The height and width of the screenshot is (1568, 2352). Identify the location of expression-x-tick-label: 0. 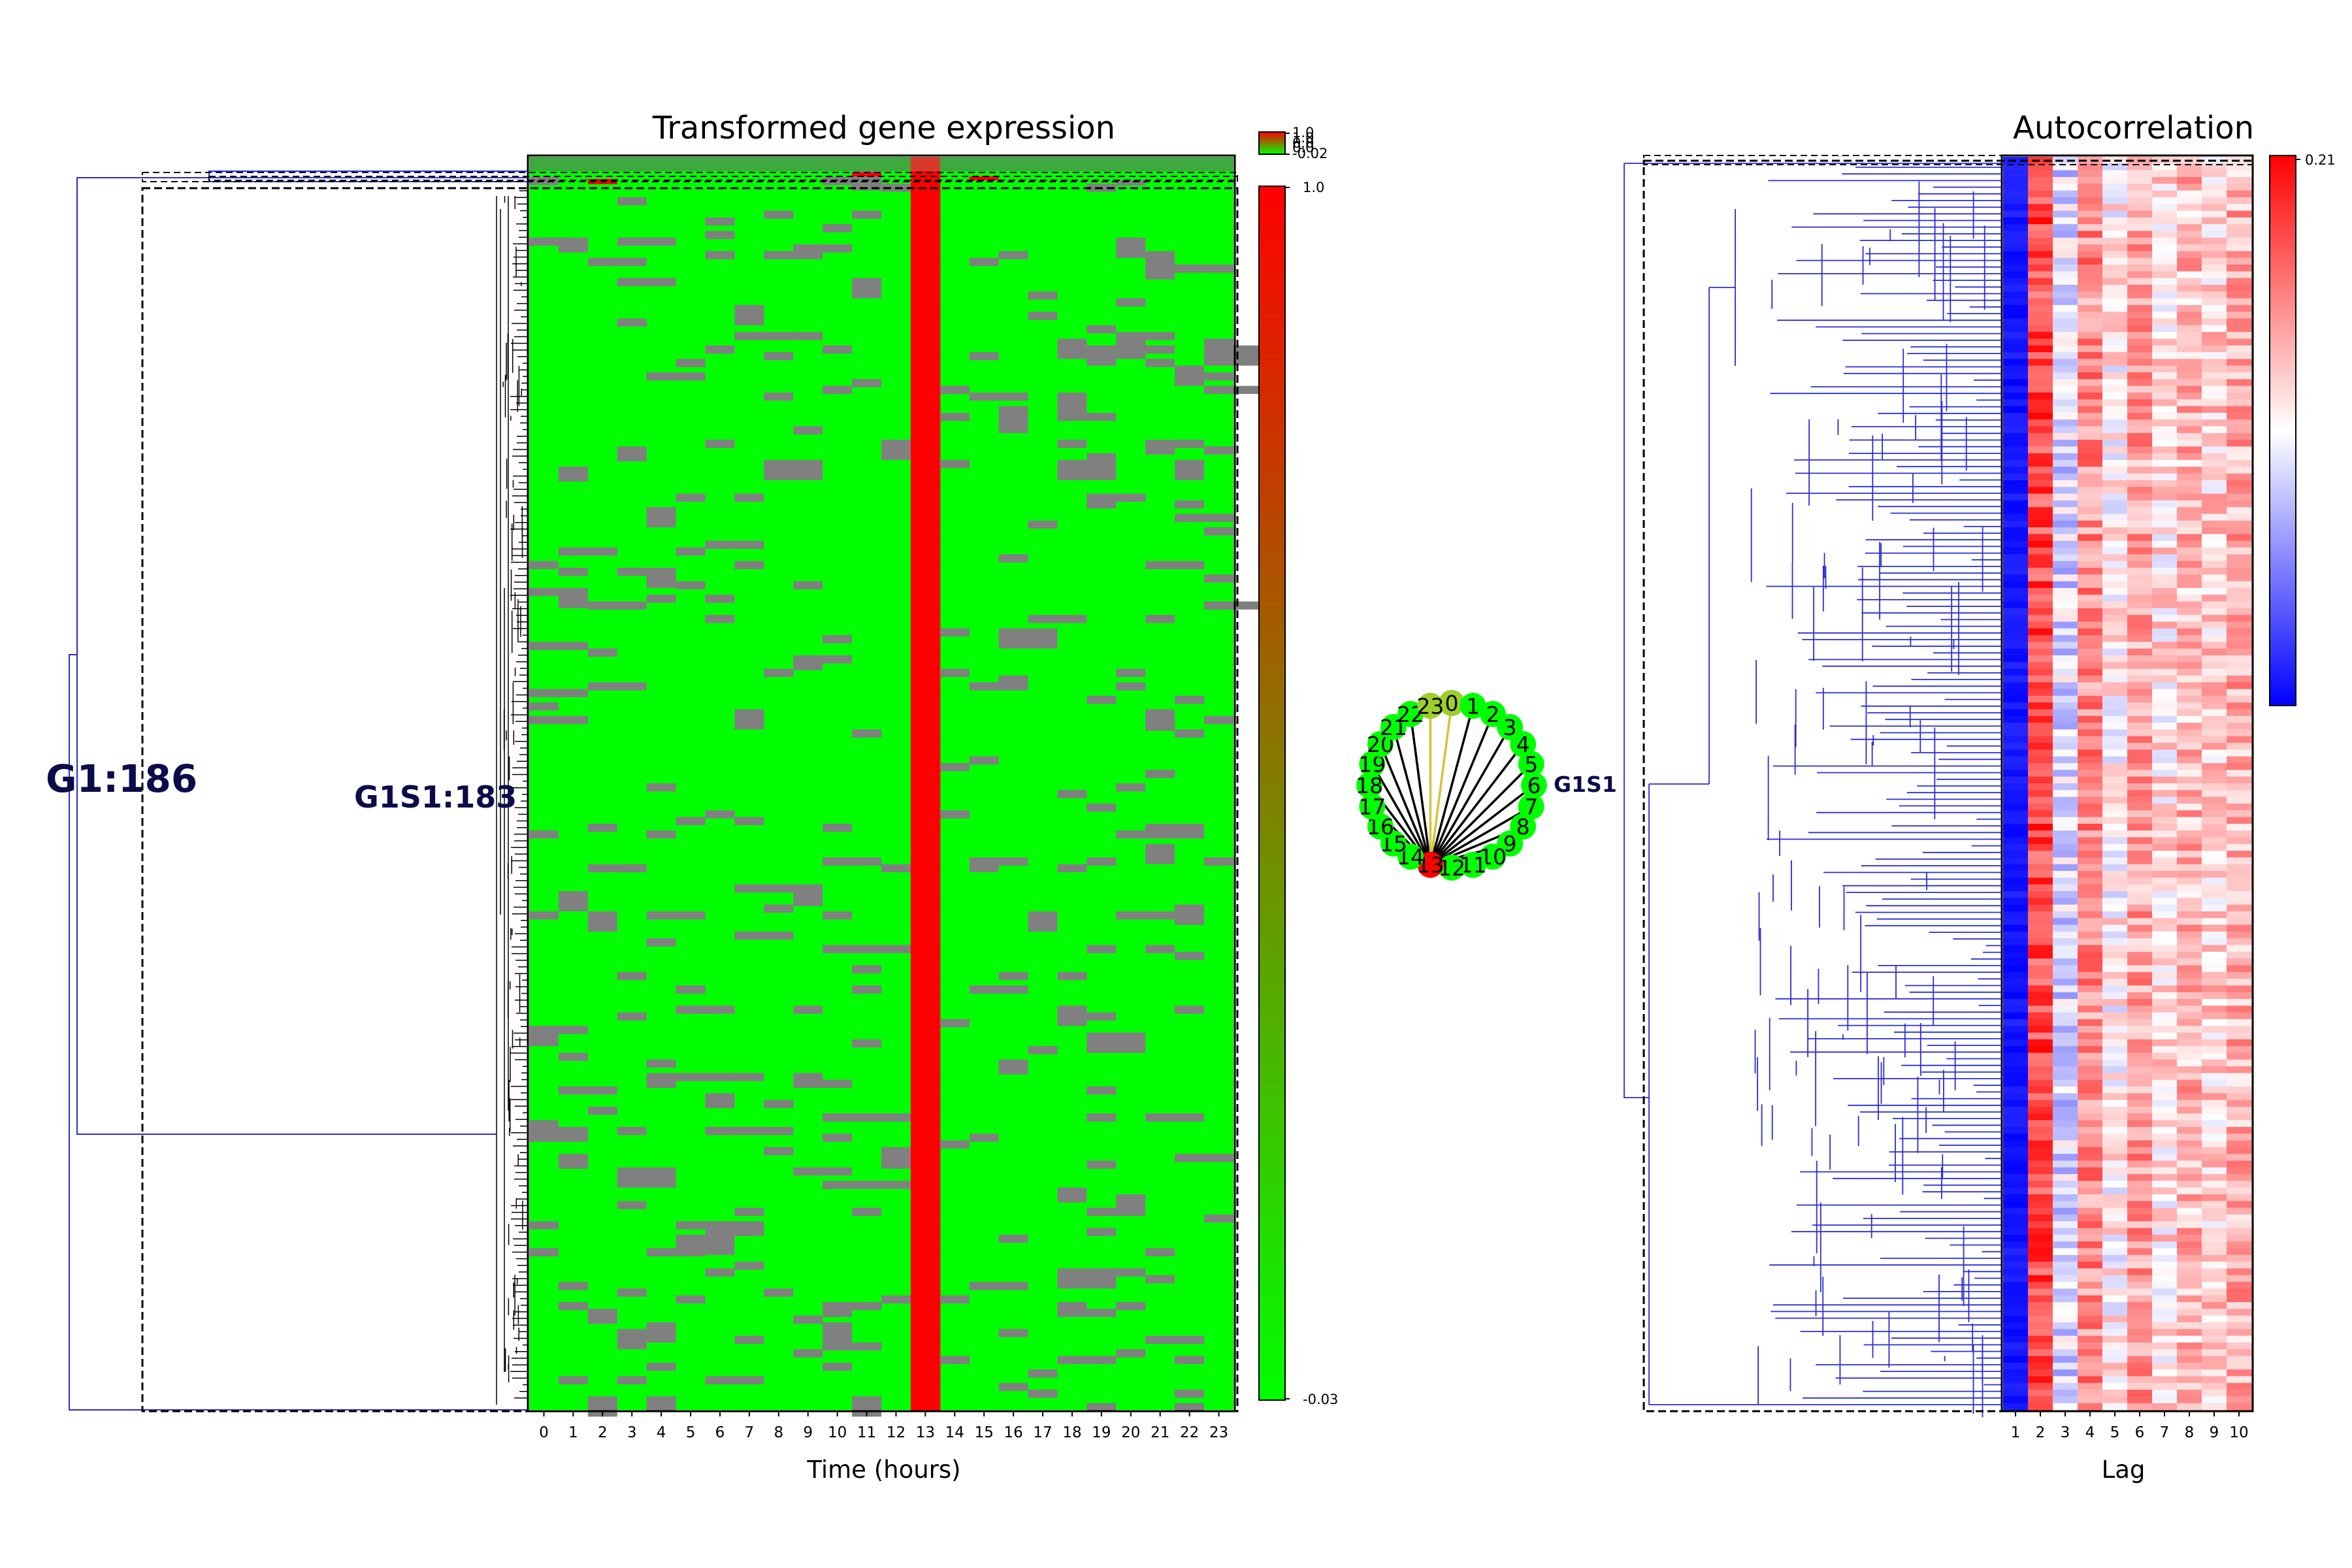
(544, 1432).